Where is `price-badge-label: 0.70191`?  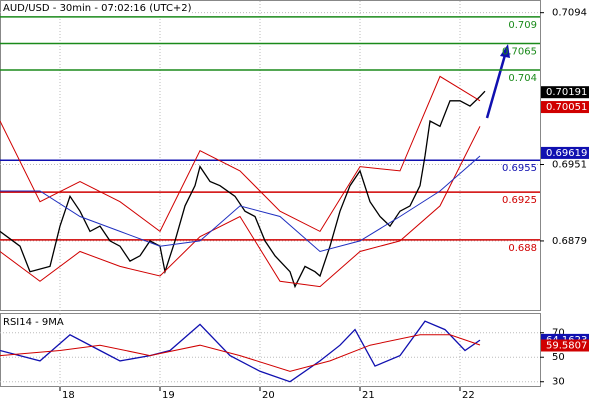
price-badge-label: 0.70191 is located at coordinates (566, 92).